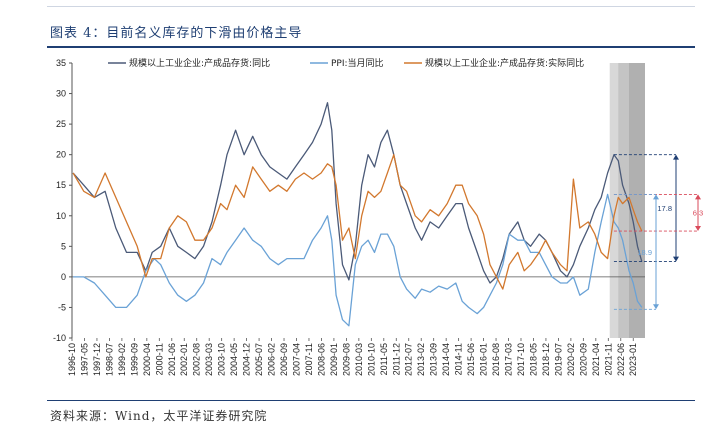 The image size is (721, 431). I want to click on x-tick-label: 2009-08, so click(346, 359).